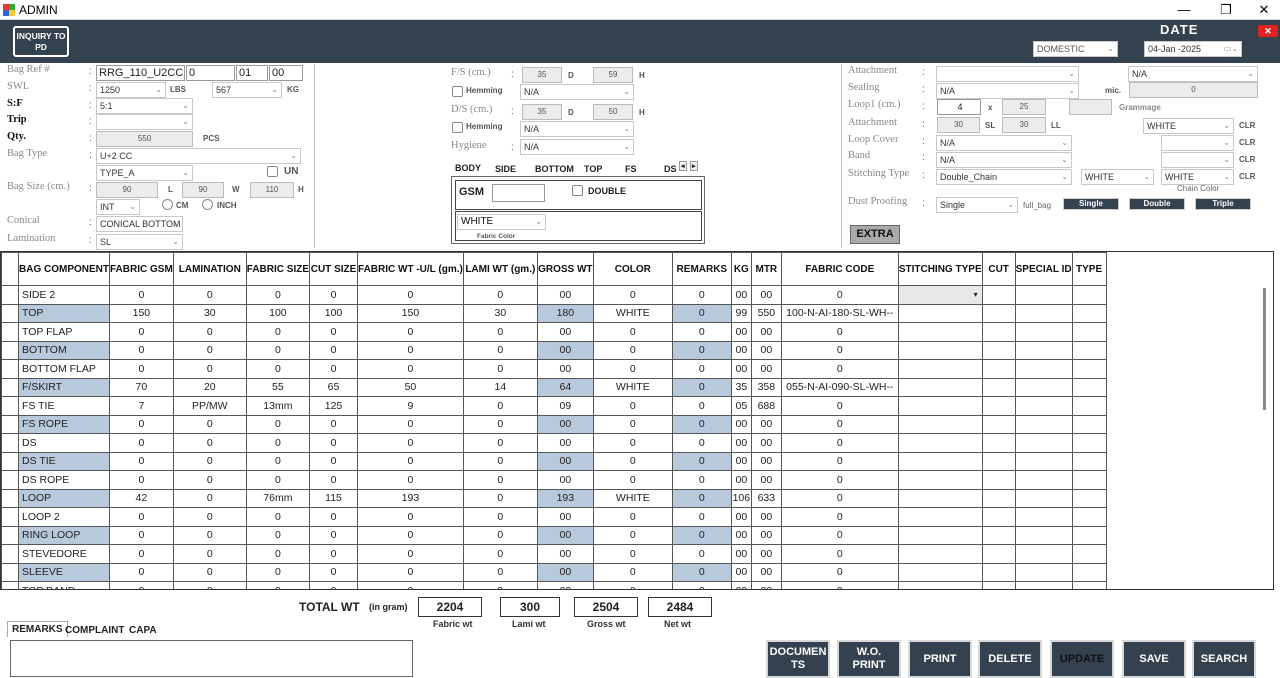  Describe the element at coordinates (1090, 107) in the screenshot. I see `grammage-input` at that location.